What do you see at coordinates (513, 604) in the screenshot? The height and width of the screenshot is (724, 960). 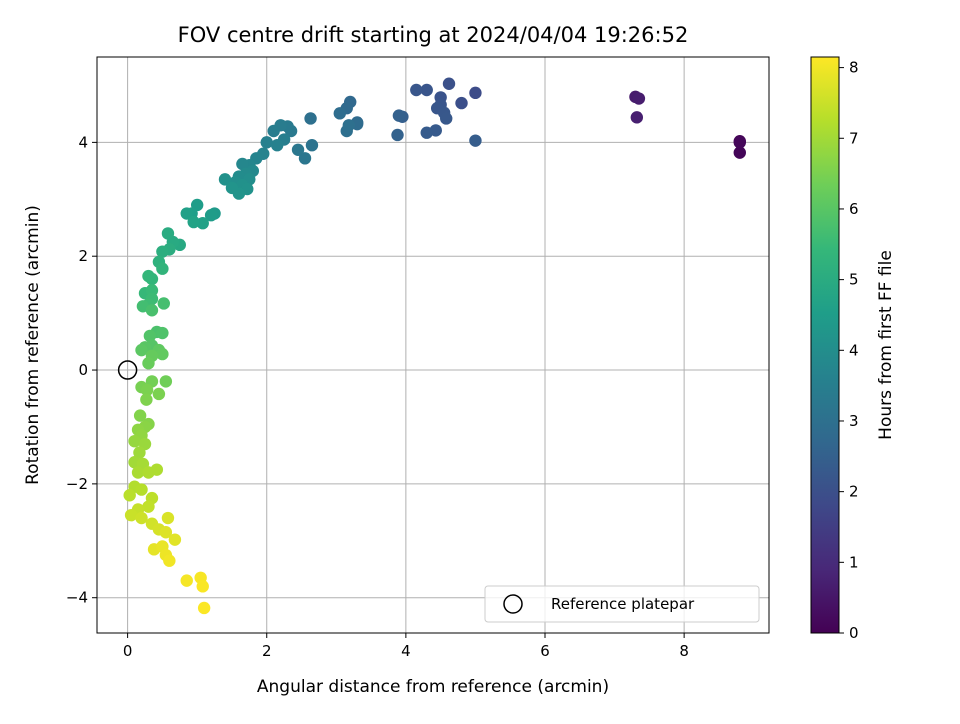 I see `legend-marker-icon` at bounding box center [513, 604].